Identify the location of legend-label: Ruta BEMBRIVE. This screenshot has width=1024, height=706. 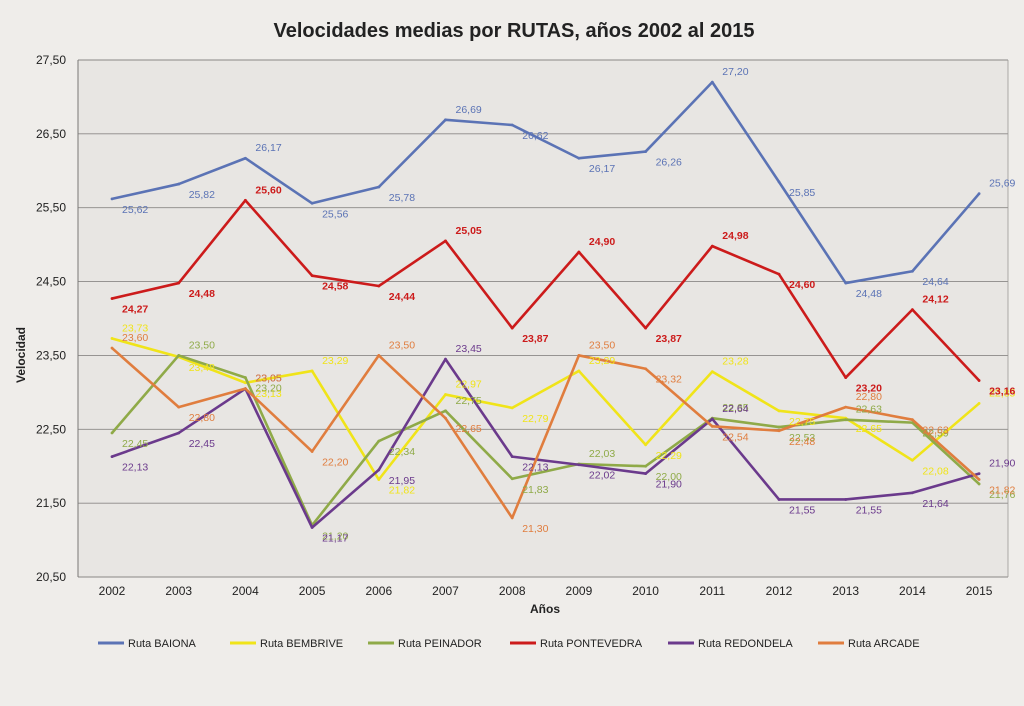
(301, 644).